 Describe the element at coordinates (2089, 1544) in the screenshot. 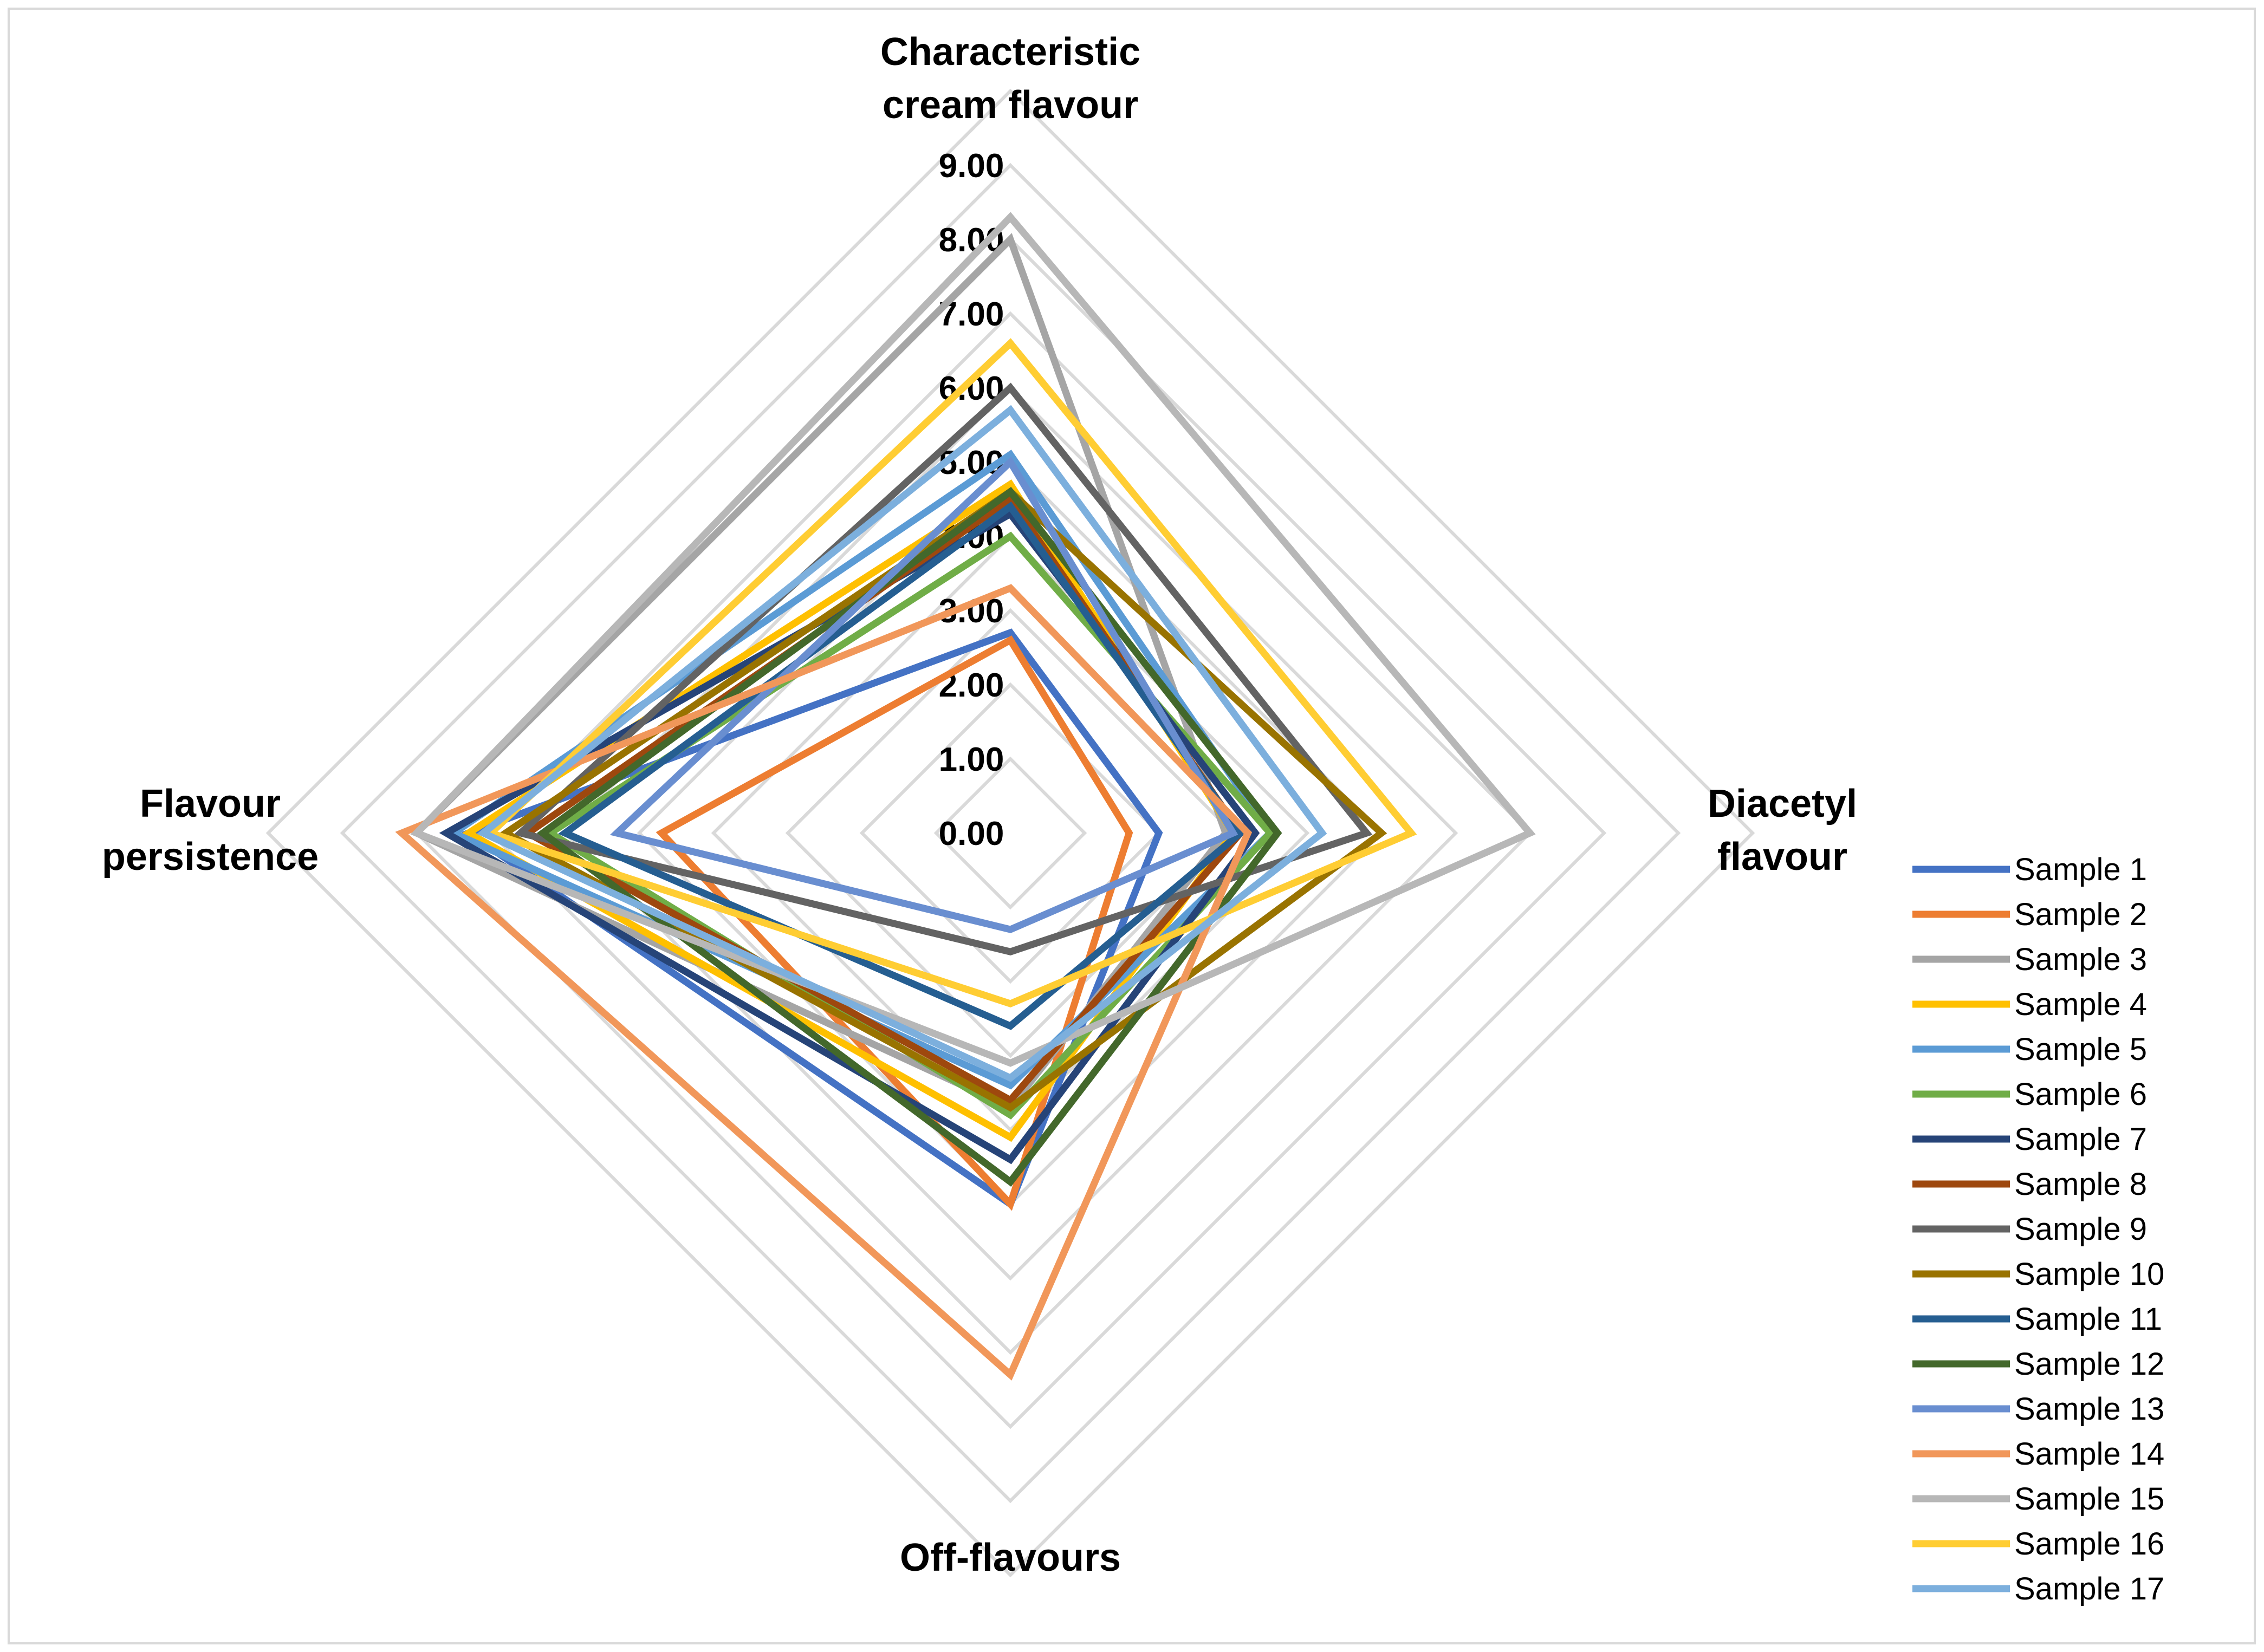

I see `legend-label-16: Sample 16` at that location.